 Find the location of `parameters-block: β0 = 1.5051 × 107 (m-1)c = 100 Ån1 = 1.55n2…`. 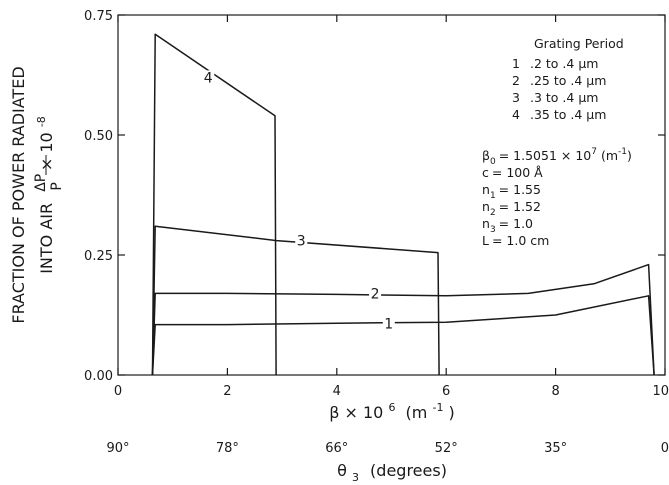

parameters-block: β0 = 1.5051 × 107 (m-1)c = 100 Ån1 = 1.55n2… is located at coordinates (557, 197).